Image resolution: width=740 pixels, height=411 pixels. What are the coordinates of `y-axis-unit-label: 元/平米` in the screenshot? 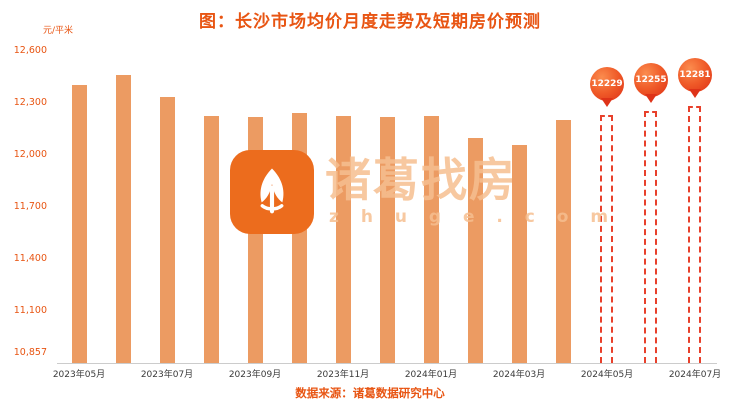 It's located at (58, 31).